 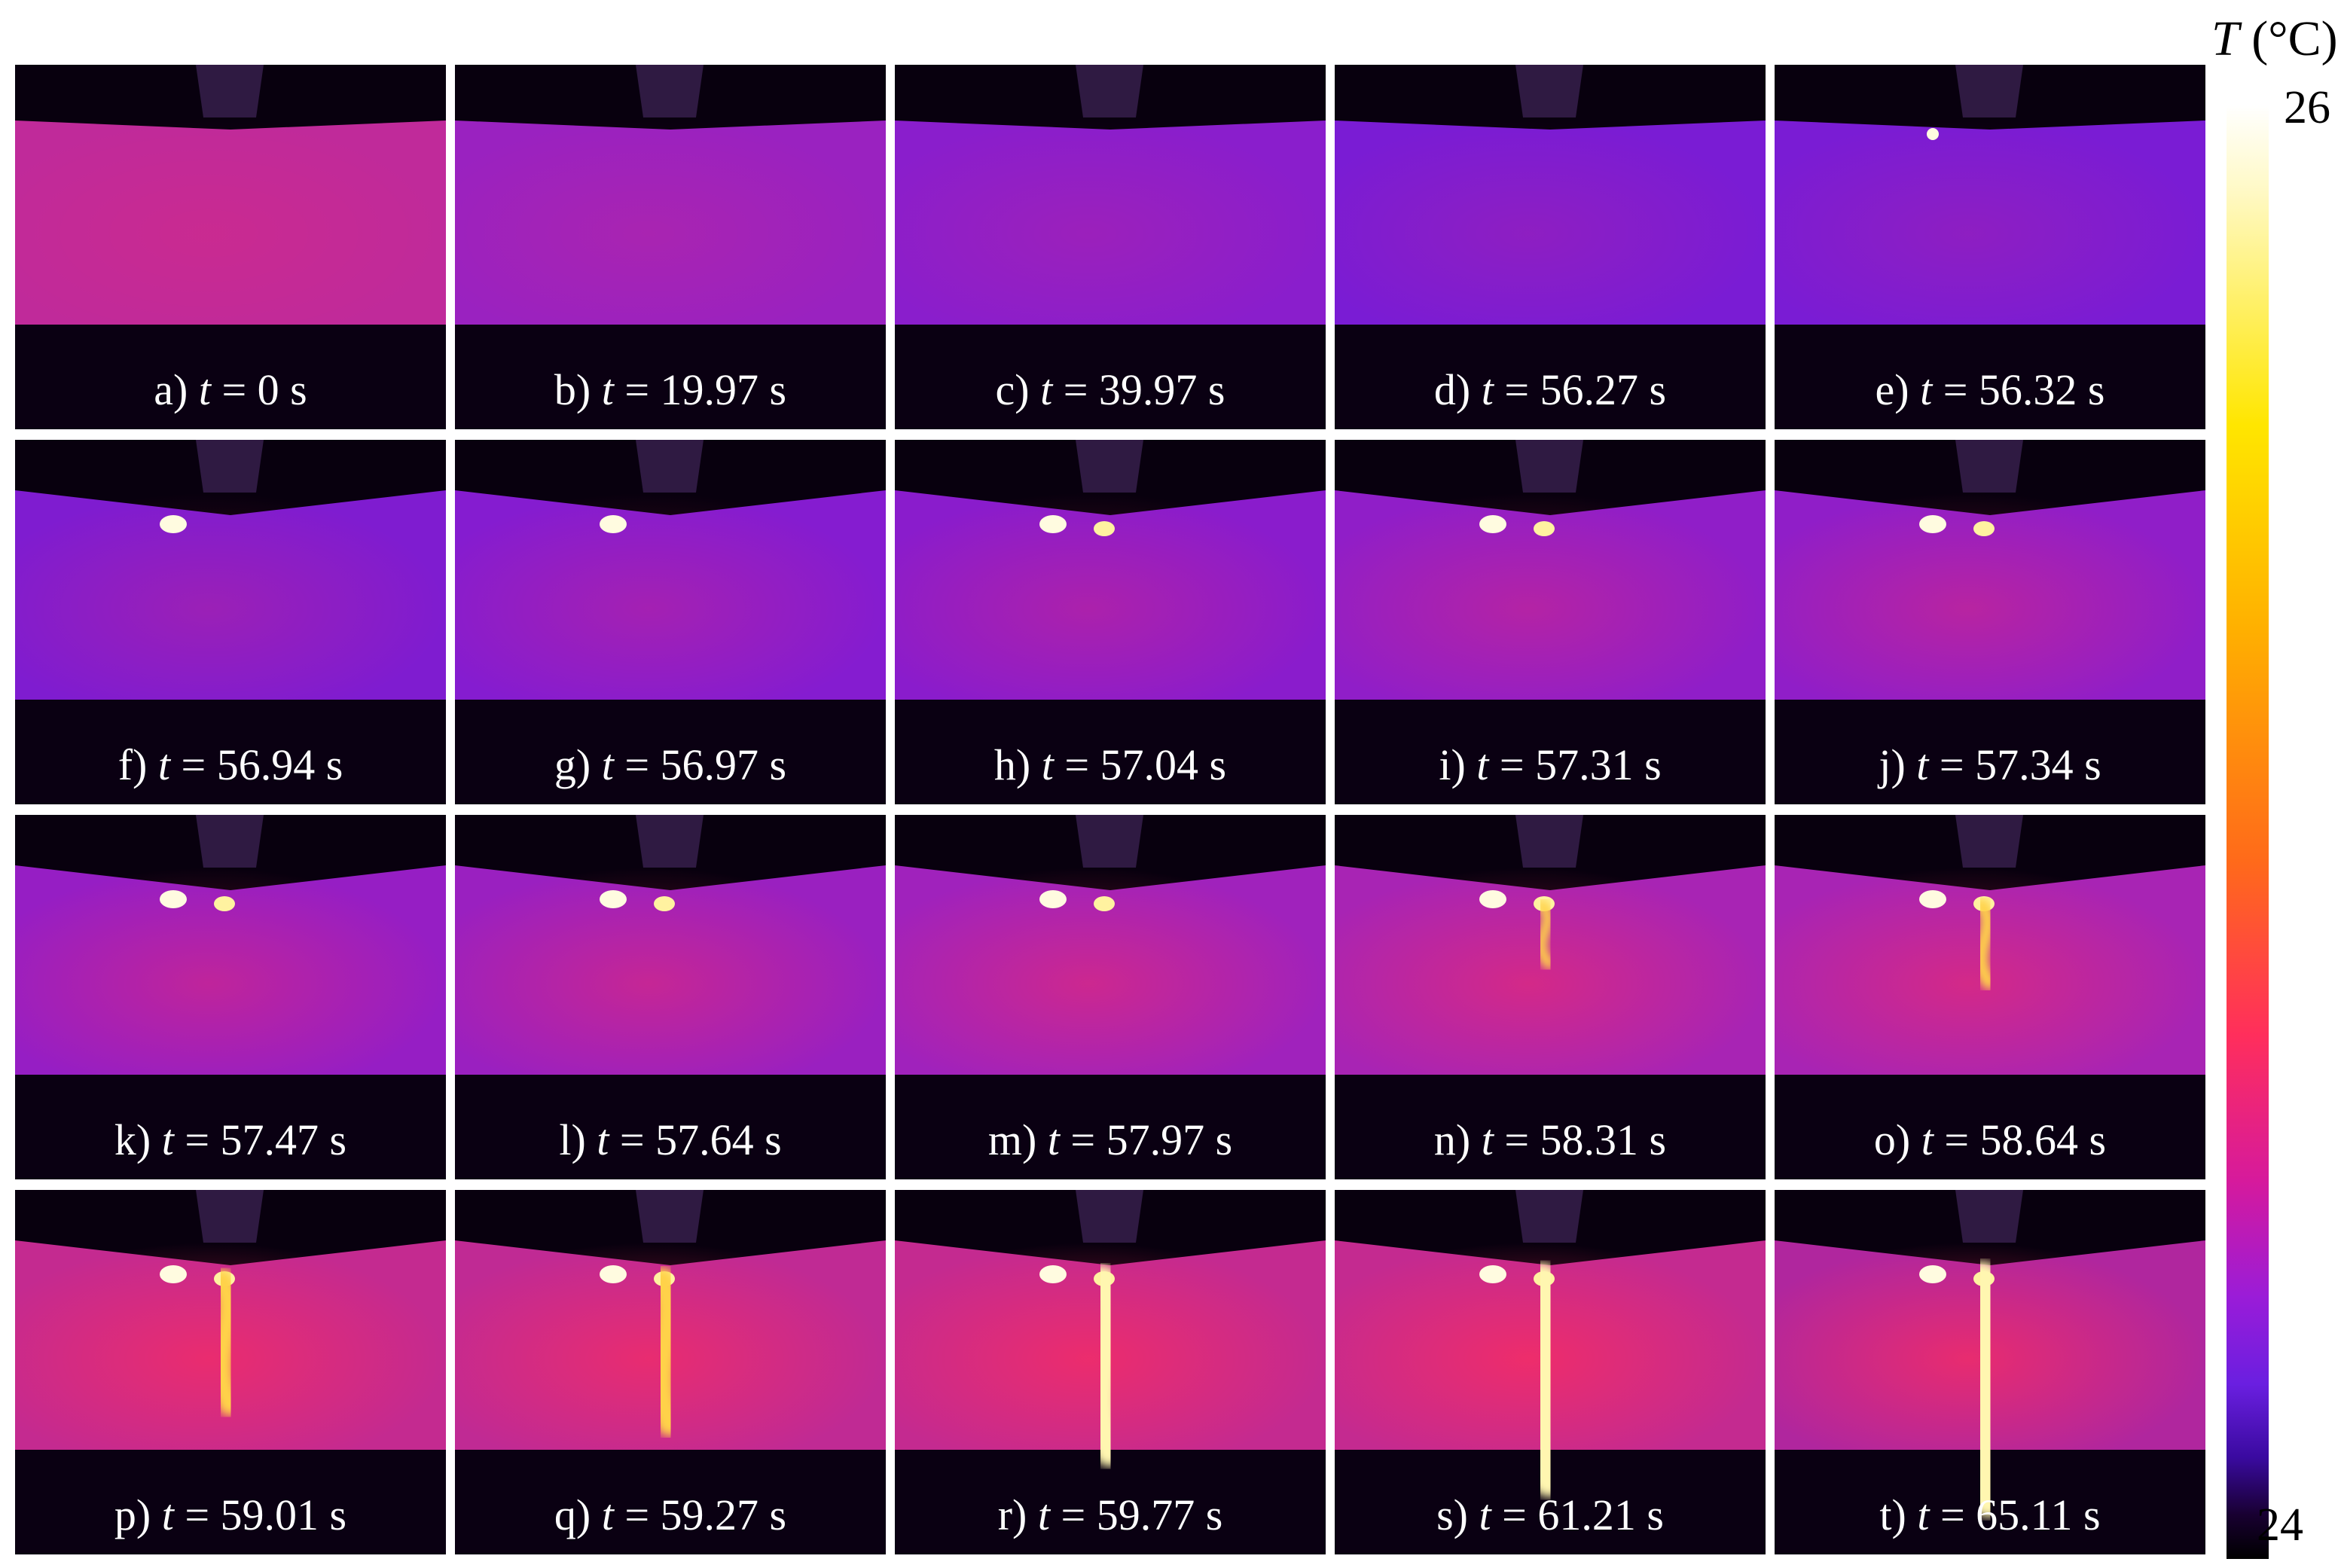 I want to click on panel-time: = 65.11 s, so click(x=2020, y=1515).